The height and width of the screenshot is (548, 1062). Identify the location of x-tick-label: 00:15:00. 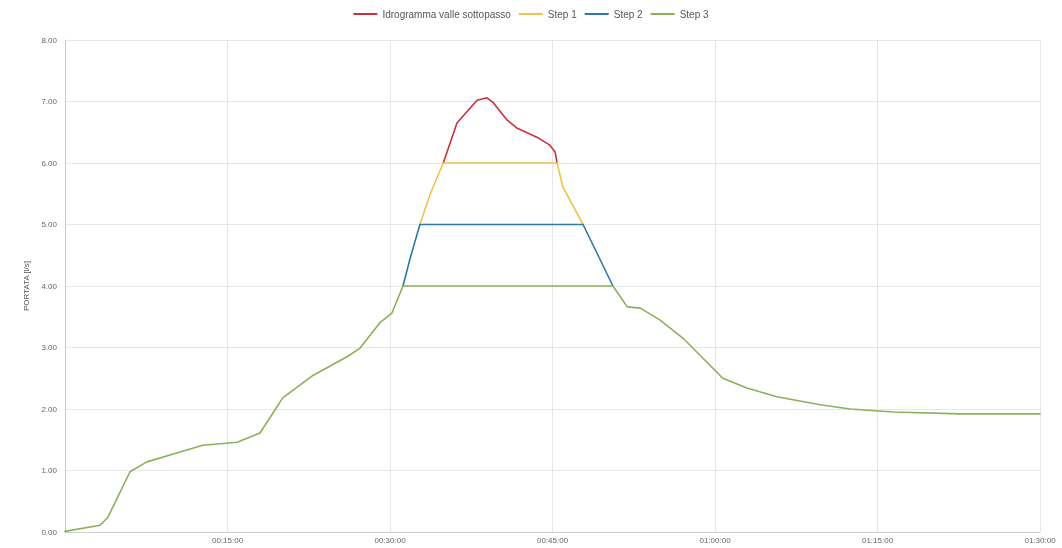
(227, 540).